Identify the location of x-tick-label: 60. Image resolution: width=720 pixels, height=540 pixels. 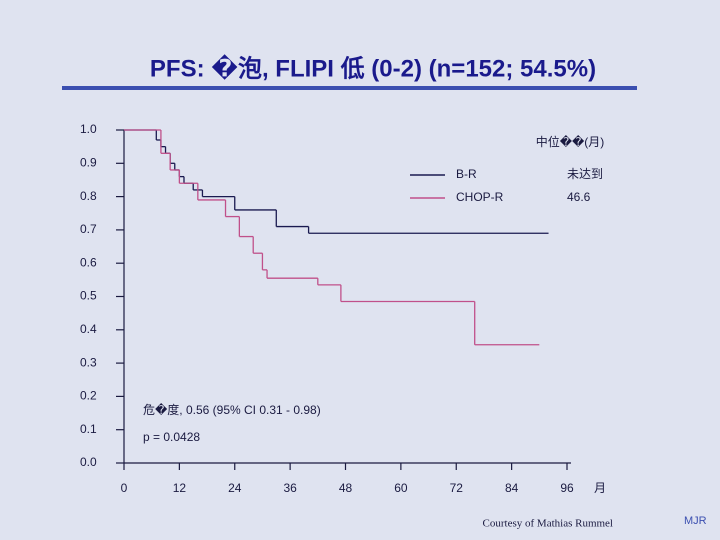
(401, 488).